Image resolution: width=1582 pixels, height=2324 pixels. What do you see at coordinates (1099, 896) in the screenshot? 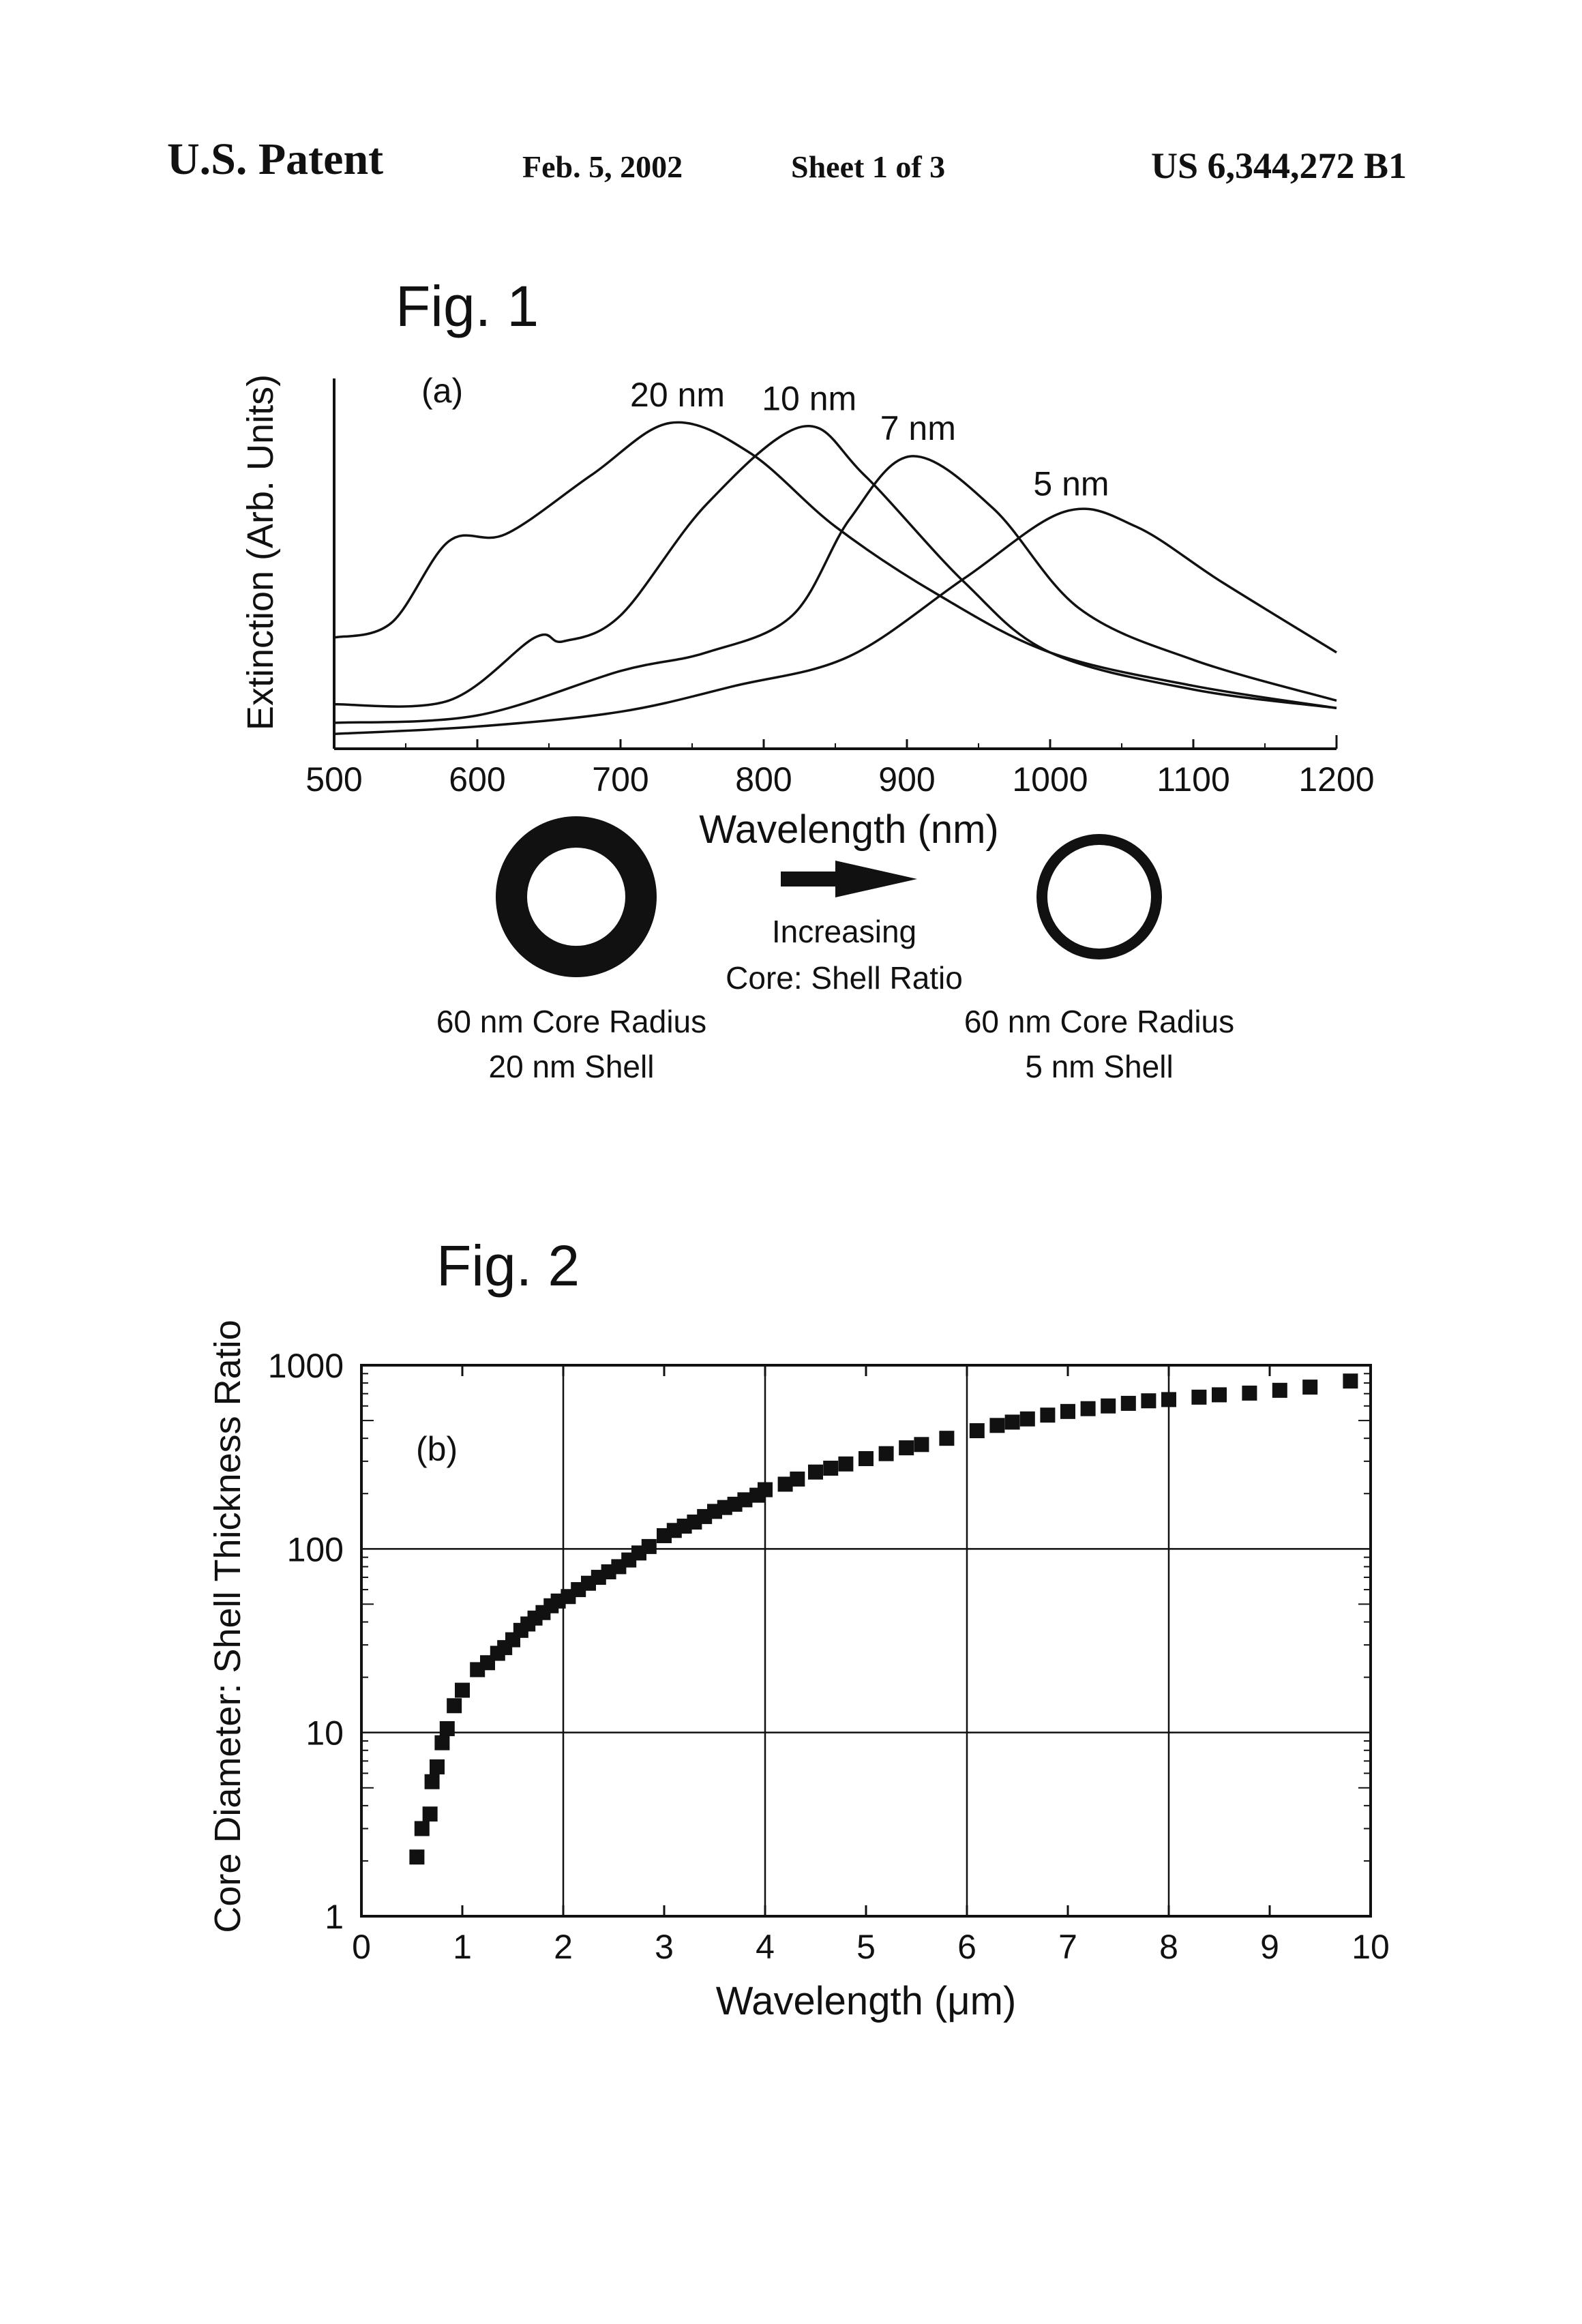
I see `thin-shell-icon` at bounding box center [1099, 896].